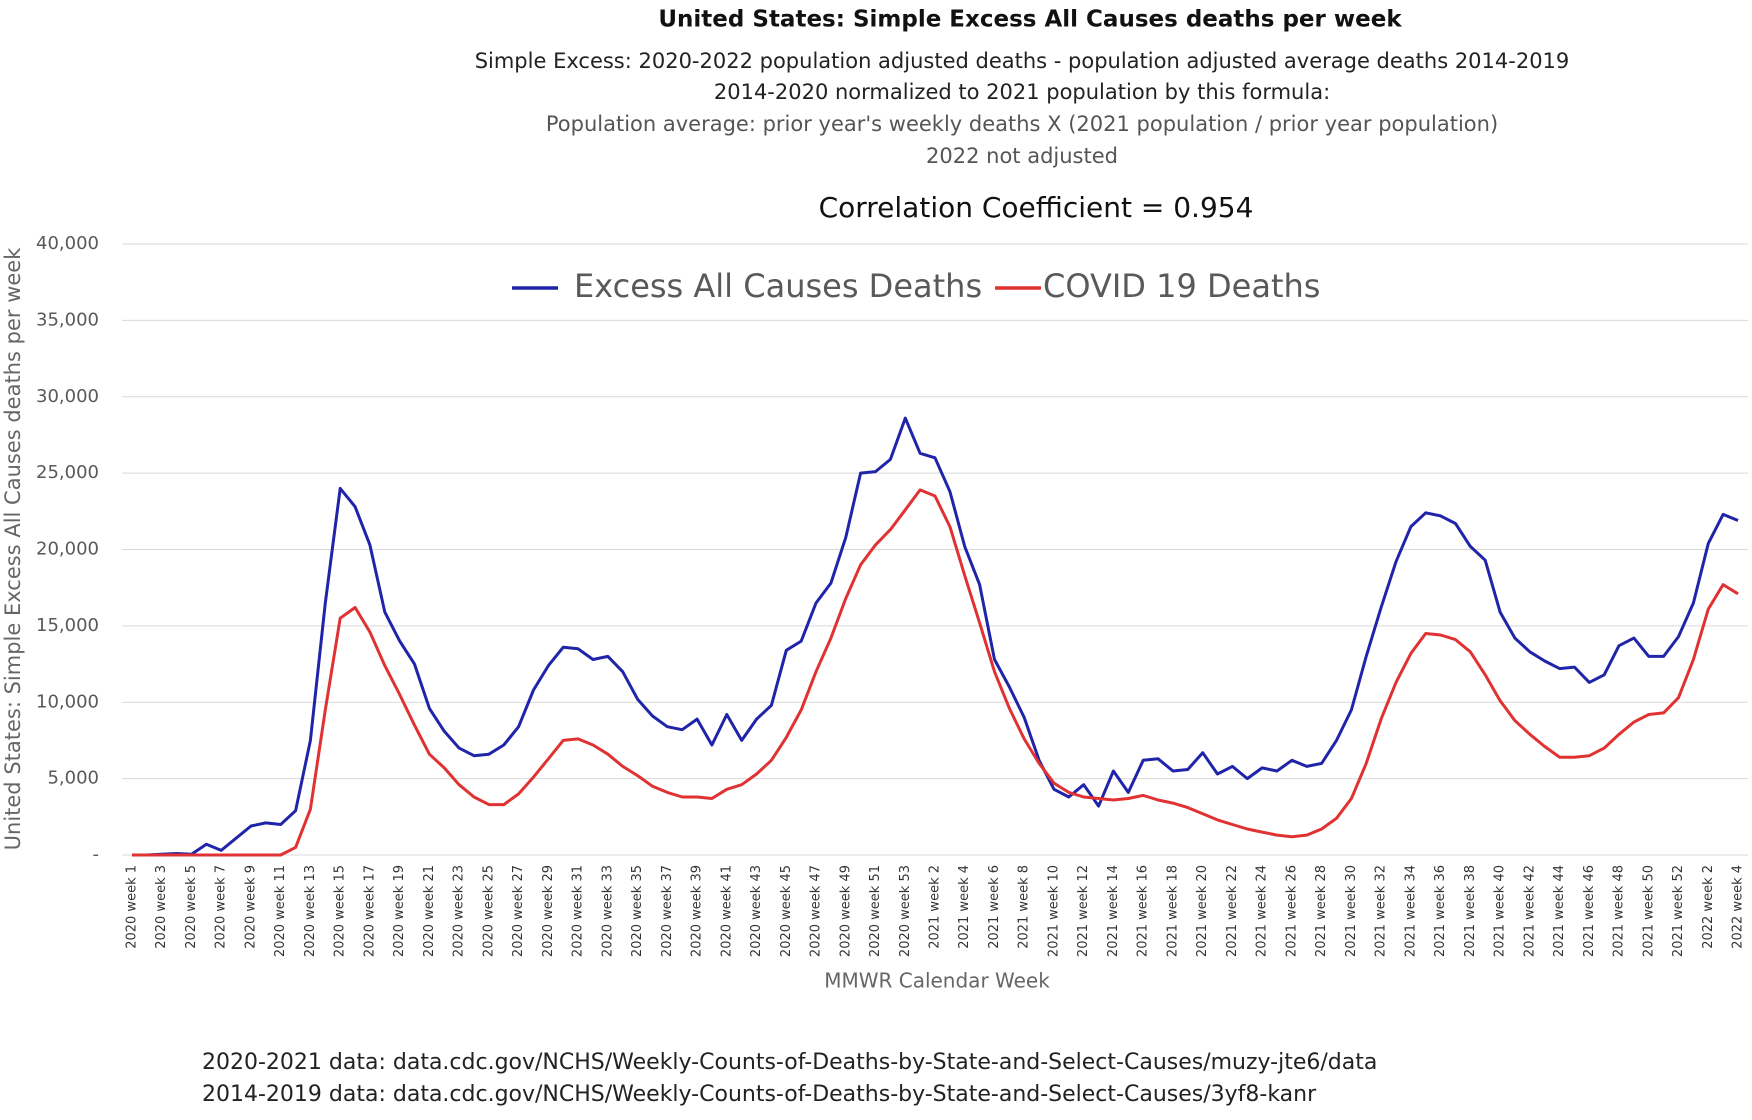  I want to click on x-axis-title: MMWR Calendar Week, so click(937, 981).